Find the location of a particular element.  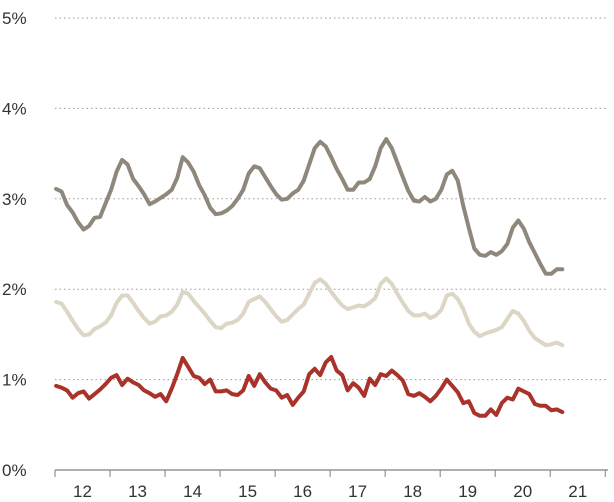

y-tick-label: 3% is located at coordinates (14, 199).